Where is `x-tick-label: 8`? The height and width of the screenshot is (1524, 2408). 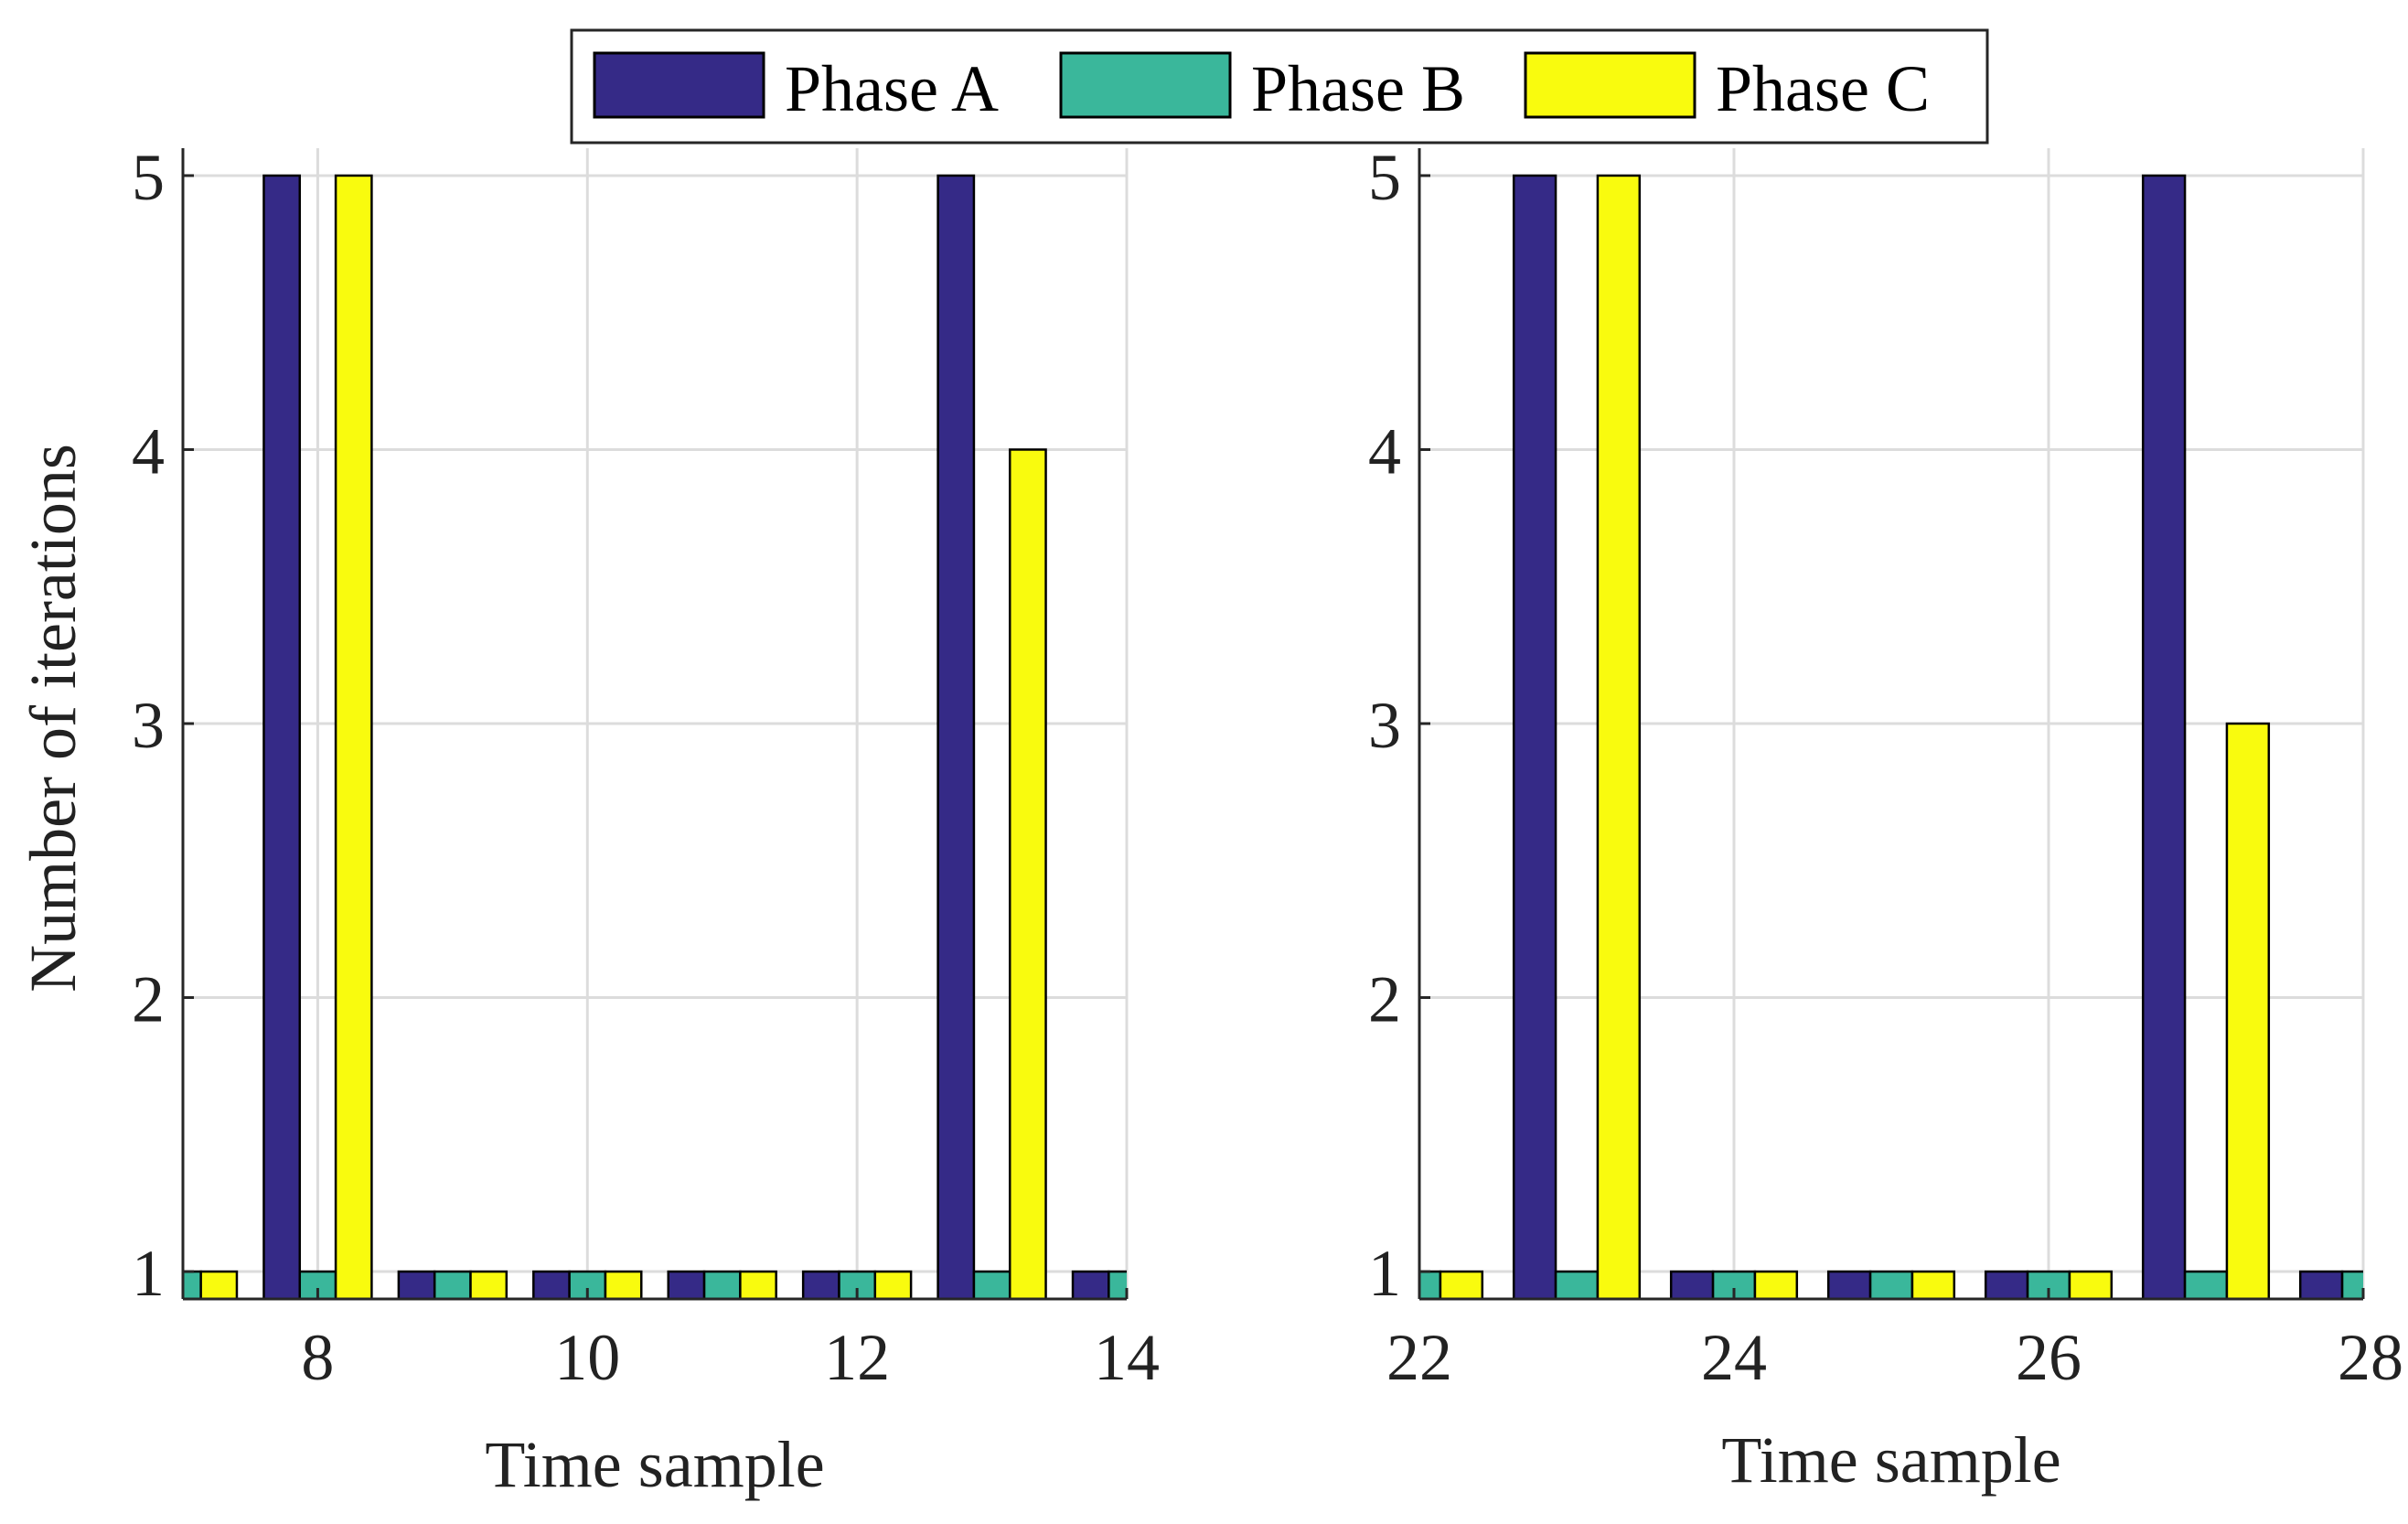
x-tick-label: 8 is located at coordinates (317, 1357).